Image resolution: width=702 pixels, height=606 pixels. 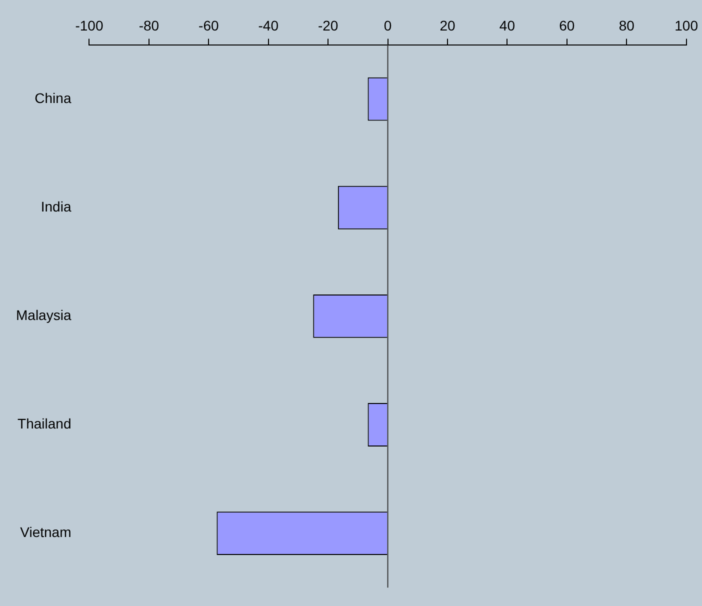 I want to click on x-tick-label: -20, so click(x=328, y=25).